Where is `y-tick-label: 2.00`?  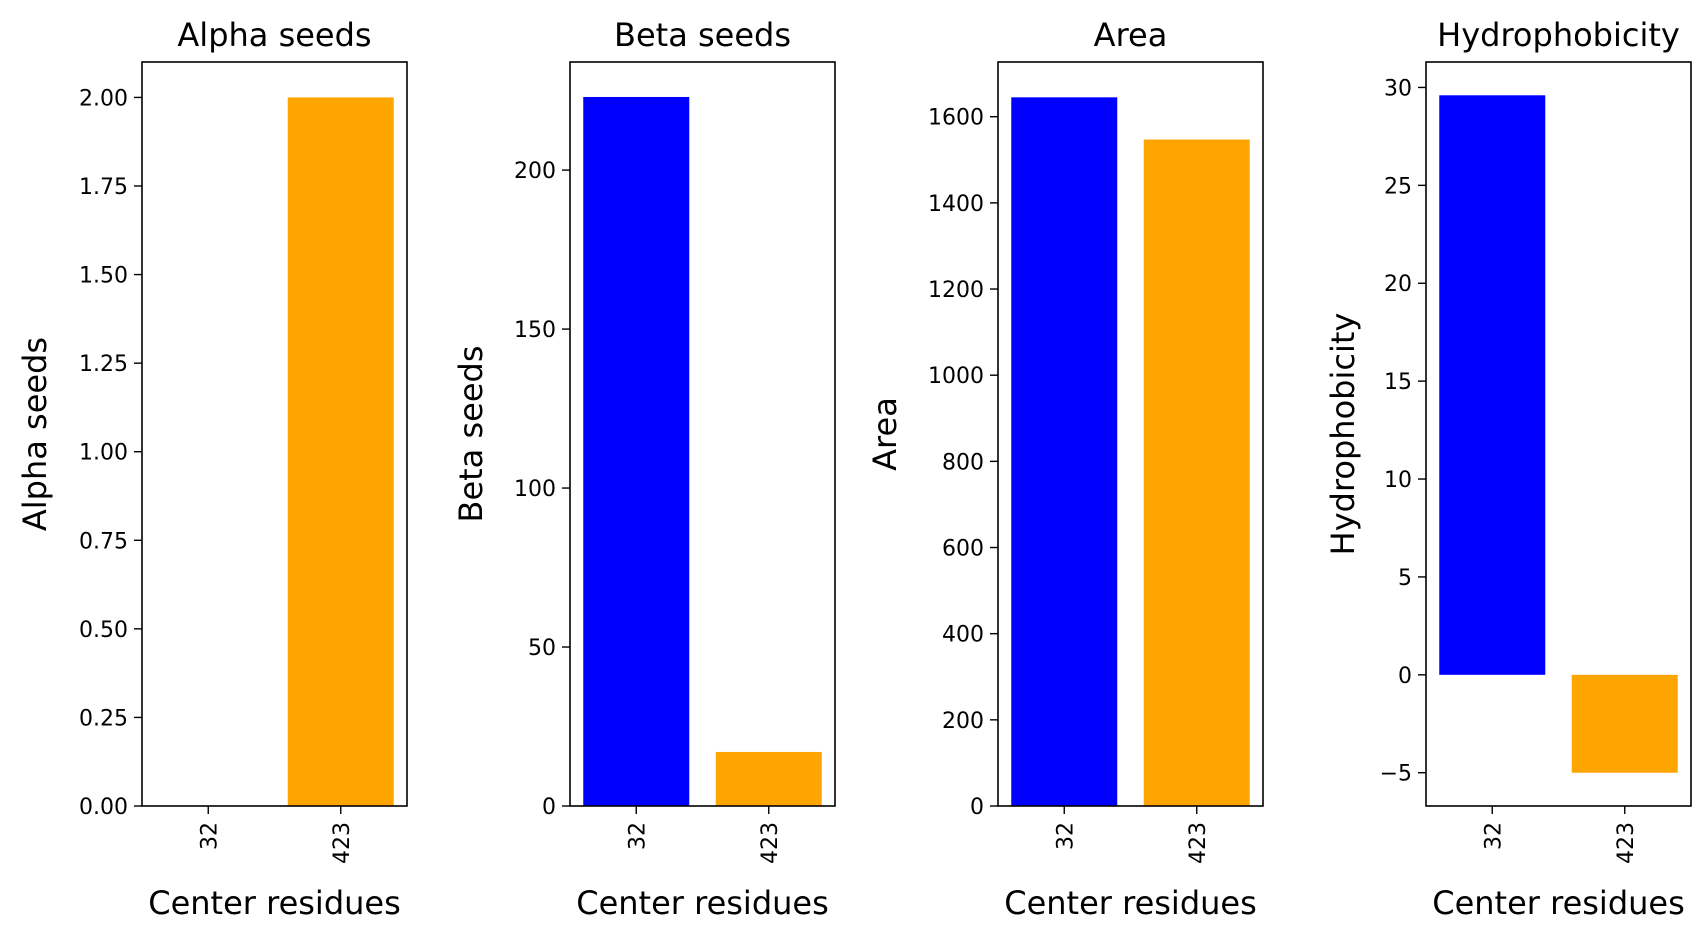 y-tick-label: 2.00 is located at coordinates (103, 98).